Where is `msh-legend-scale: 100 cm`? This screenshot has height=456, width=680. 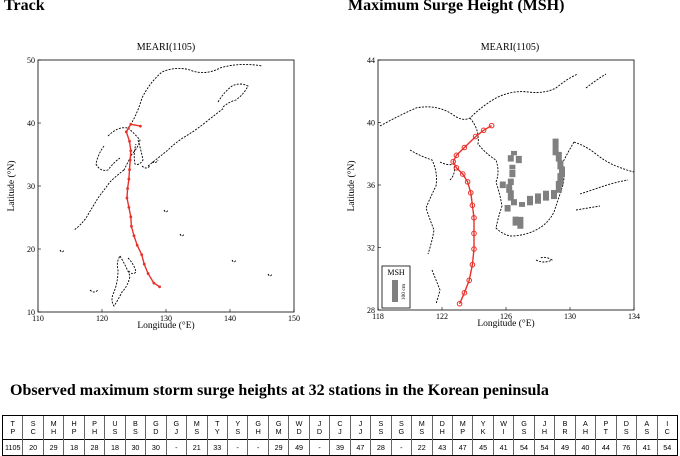 msh-legend-scale: 100 cm is located at coordinates (404, 291).